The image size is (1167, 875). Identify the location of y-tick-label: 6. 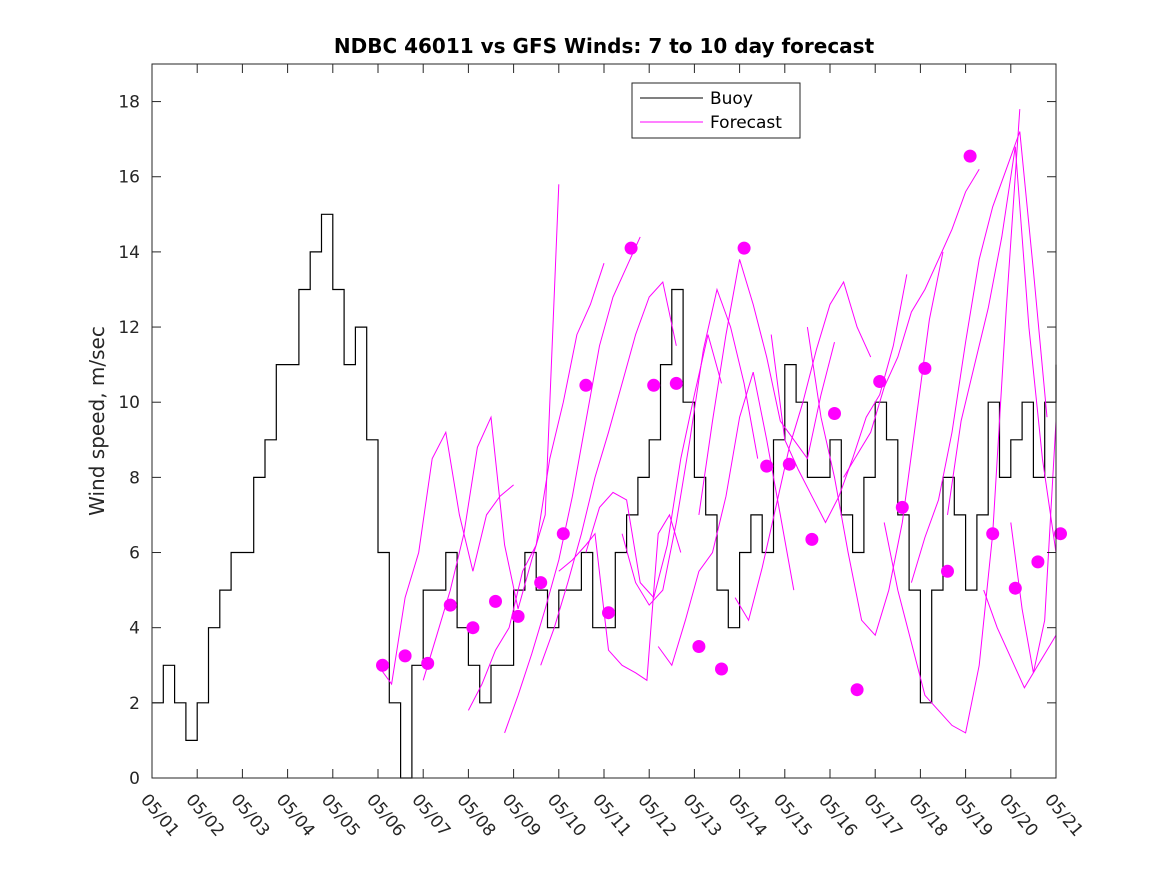
(134, 554).